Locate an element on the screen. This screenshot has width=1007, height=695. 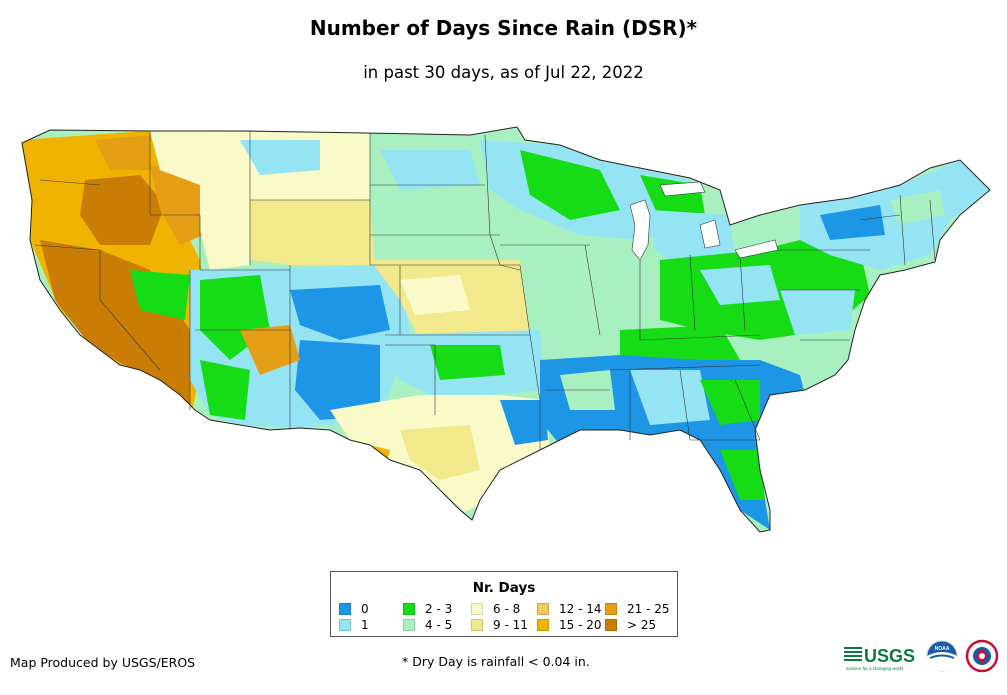
legend-item: 15 - 20 is located at coordinates (569, 625).